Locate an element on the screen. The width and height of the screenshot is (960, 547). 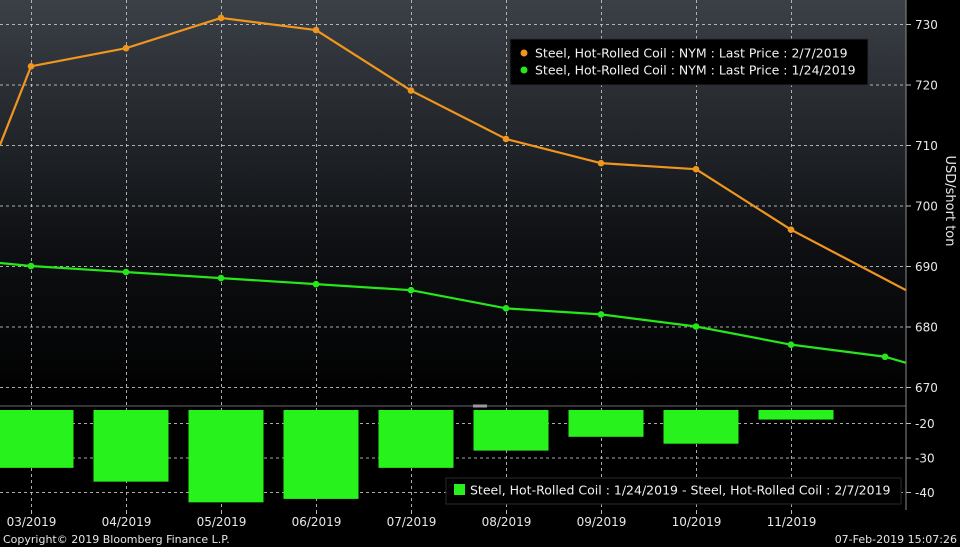
spread-bars is located at coordinates (417, 456).